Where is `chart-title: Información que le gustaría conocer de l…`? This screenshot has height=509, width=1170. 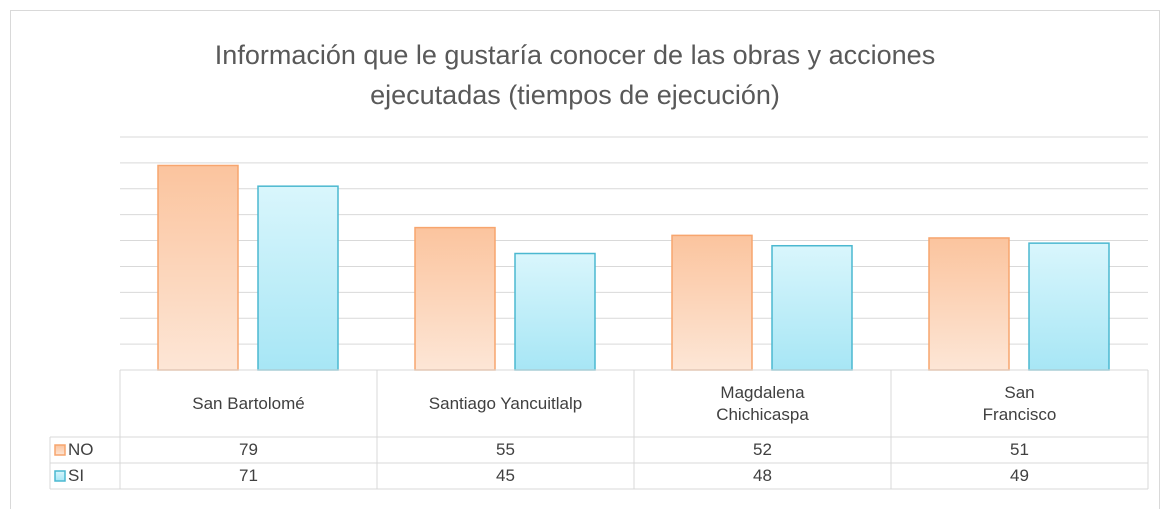
chart-title: Información que le gustaría conocer de l… is located at coordinates (575, 75).